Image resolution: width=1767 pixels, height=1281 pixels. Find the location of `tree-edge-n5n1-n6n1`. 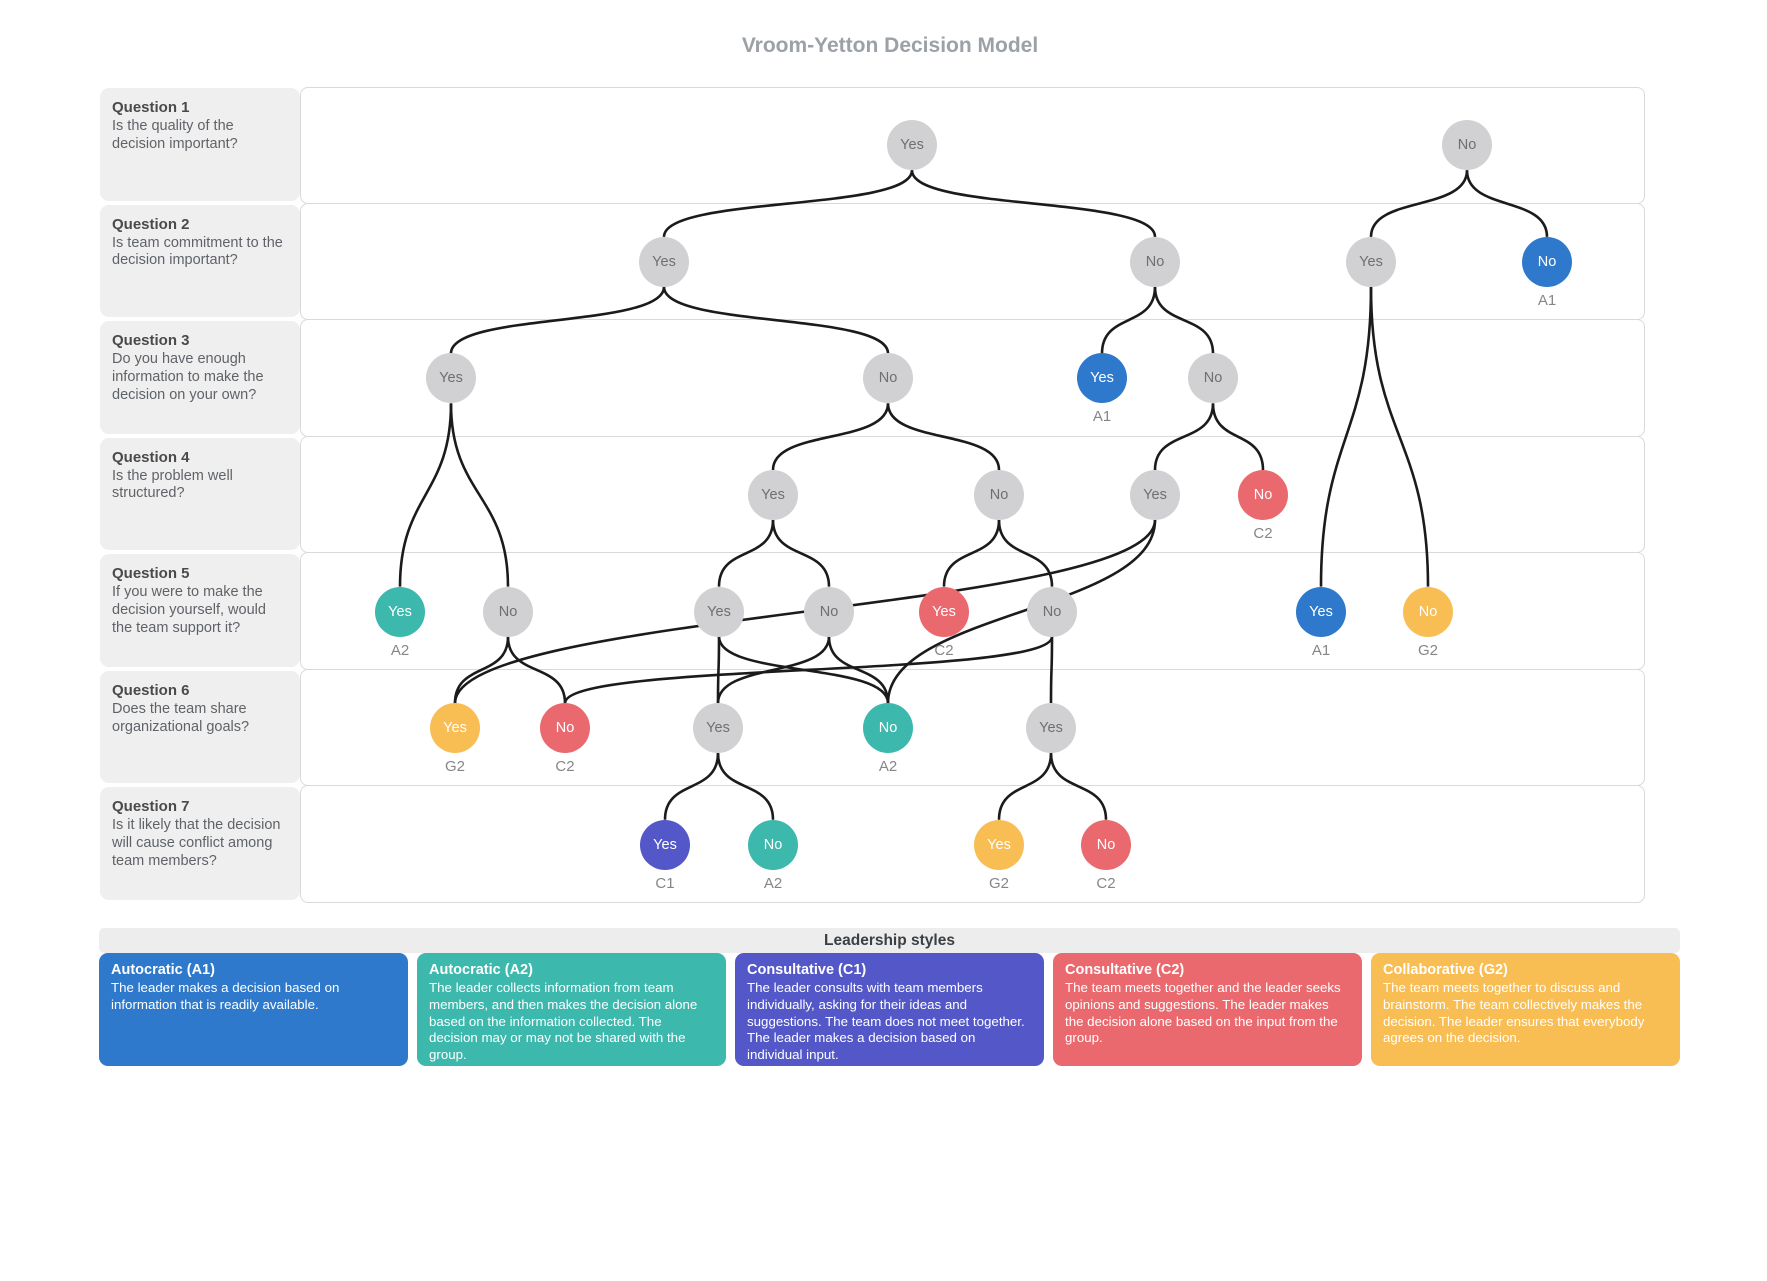

tree-edge-n5n1-n6n1 is located at coordinates (536, 670).